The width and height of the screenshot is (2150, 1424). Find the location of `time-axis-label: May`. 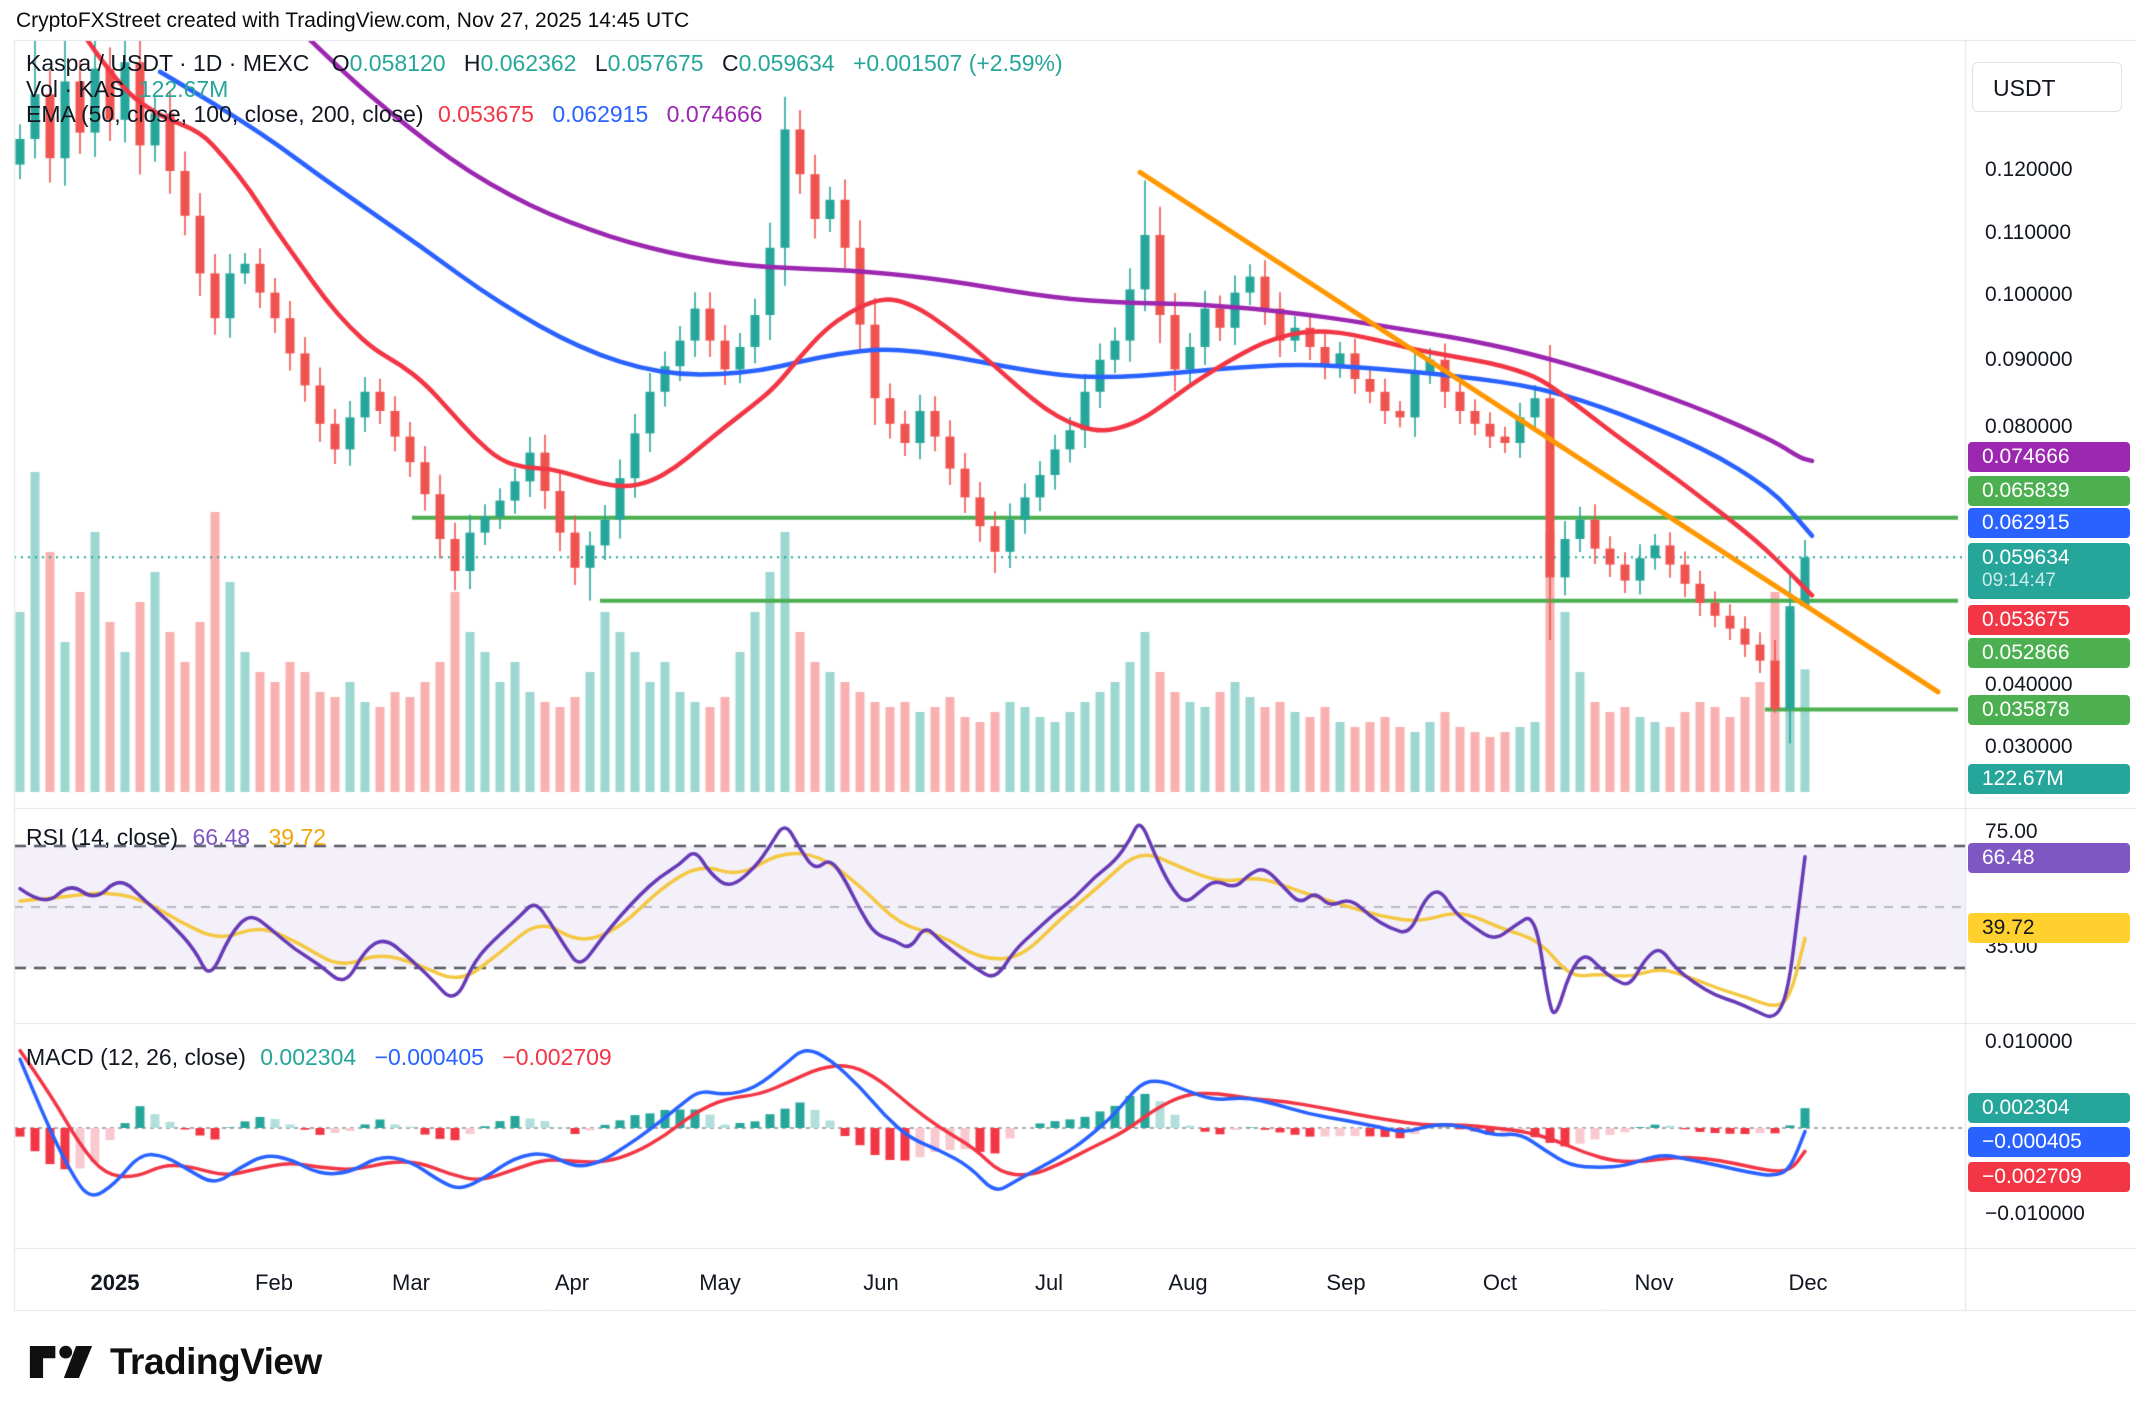

time-axis-label: May is located at coordinates (720, 1282).